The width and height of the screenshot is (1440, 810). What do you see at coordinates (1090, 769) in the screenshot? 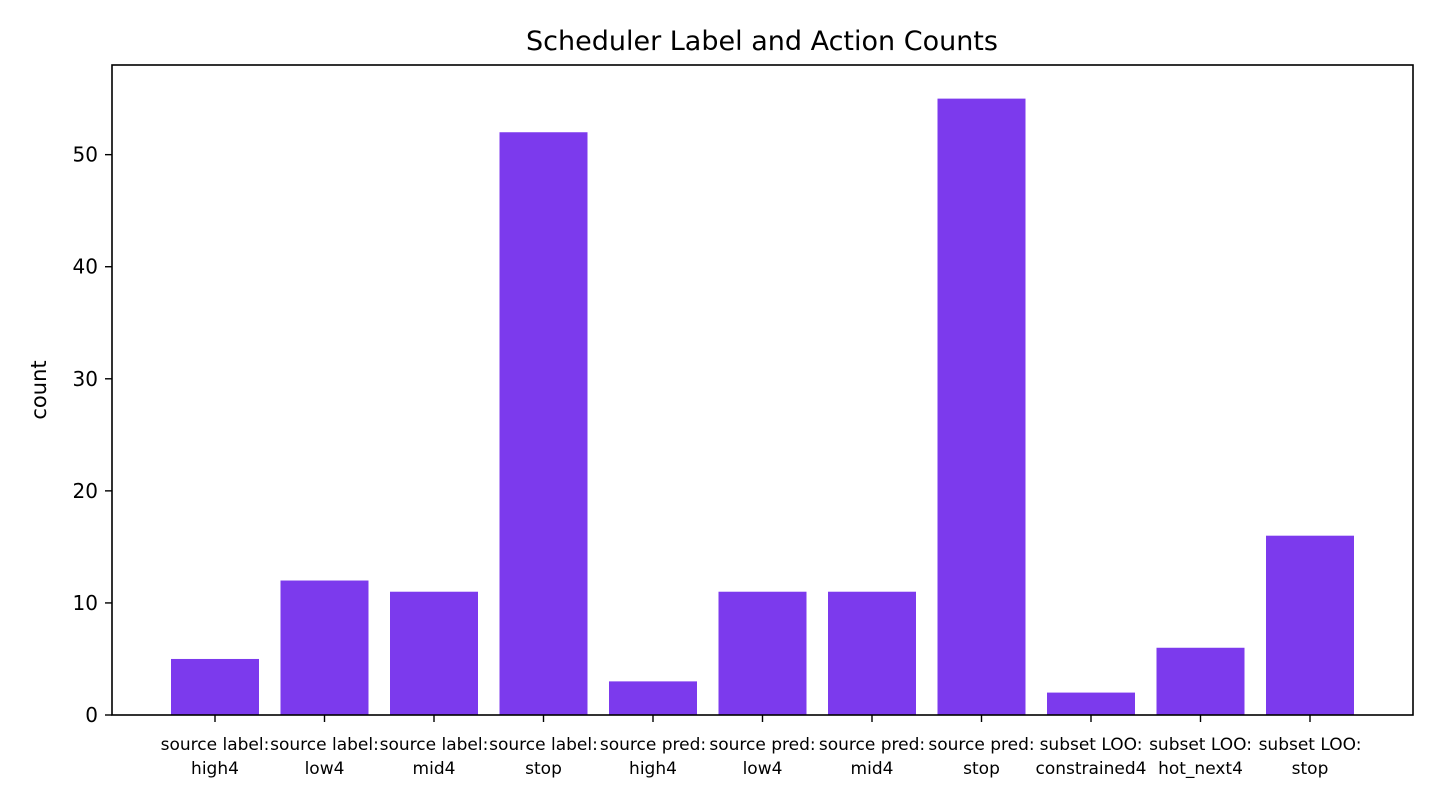
I see `x-tick-label-line: constrained4` at bounding box center [1090, 769].